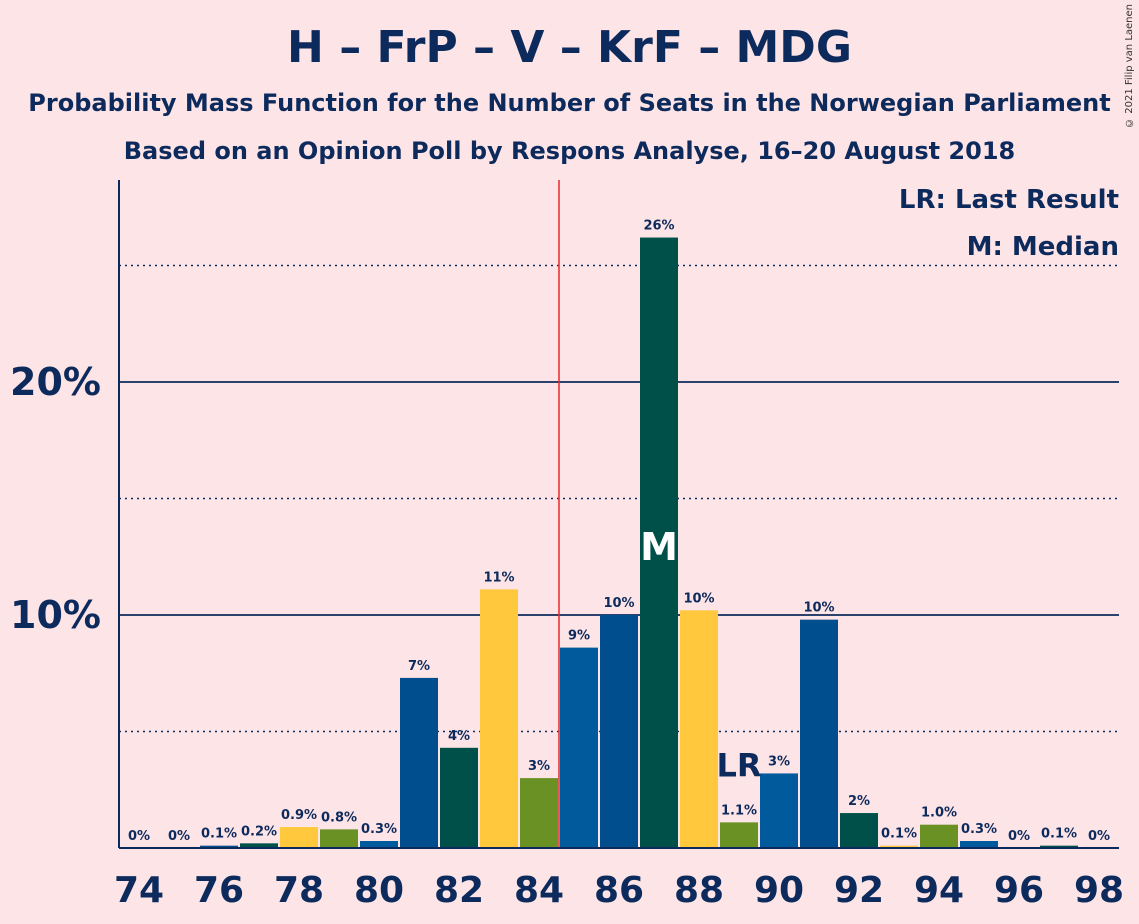 The image size is (1139, 924). What do you see at coordinates (1008, 200) in the screenshot?
I see `legend-last-result: LR: Last Result` at bounding box center [1008, 200].